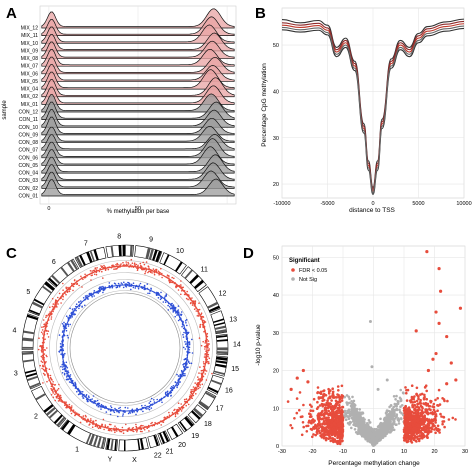 This screenshot has height=470, width=474. What do you see at coordinates (276, 46) in the screenshot?
I see `y-tick-label: 50` at bounding box center [276, 46].